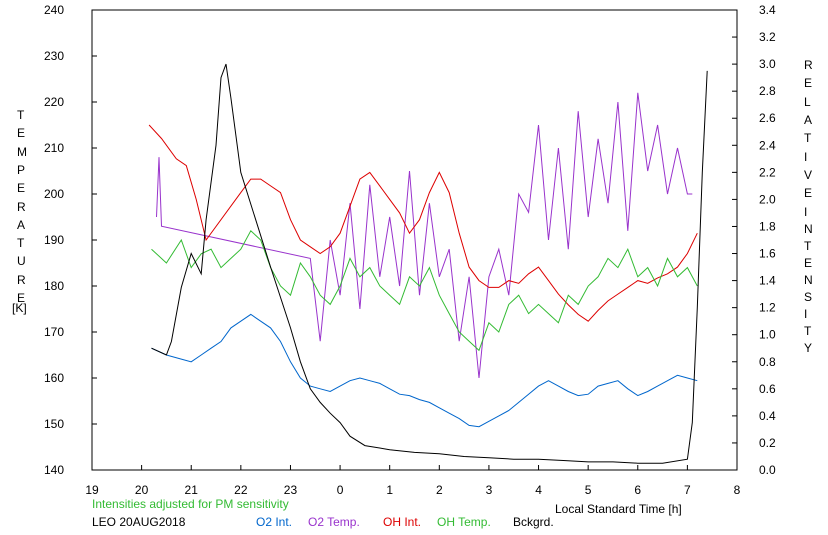  I want to click on left-tick-label: 140, so click(54, 470).